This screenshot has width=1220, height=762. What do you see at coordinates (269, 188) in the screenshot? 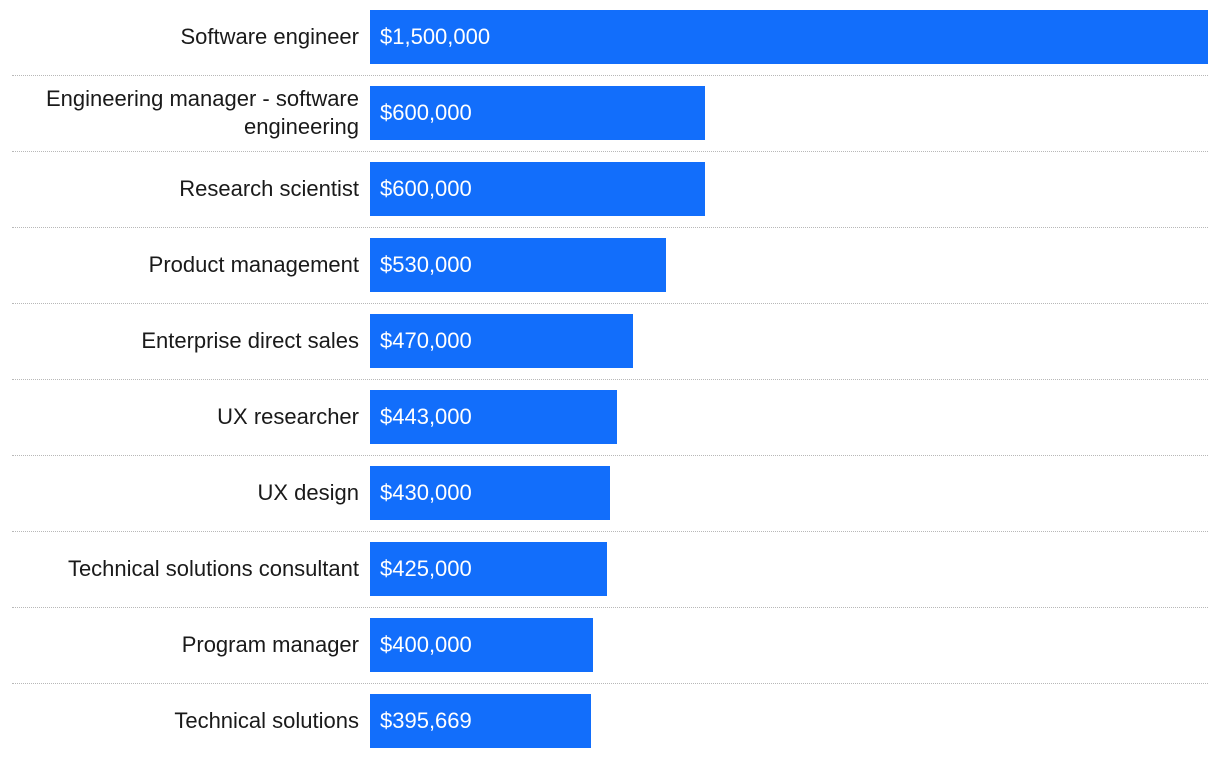
I see `category-label: Research scientist` at bounding box center [269, 188].